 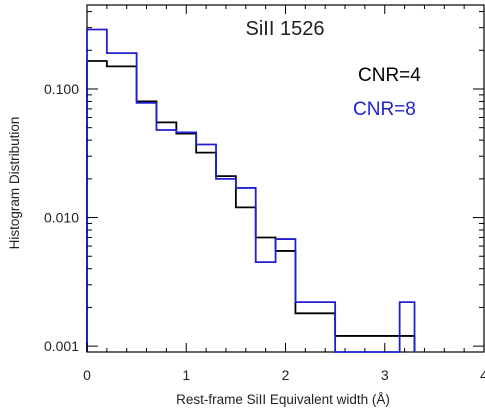 What do you see at coordinates (385, 375) in the screenshot?
I see `x-tick-label: 3` at bounding box center [385, 375].